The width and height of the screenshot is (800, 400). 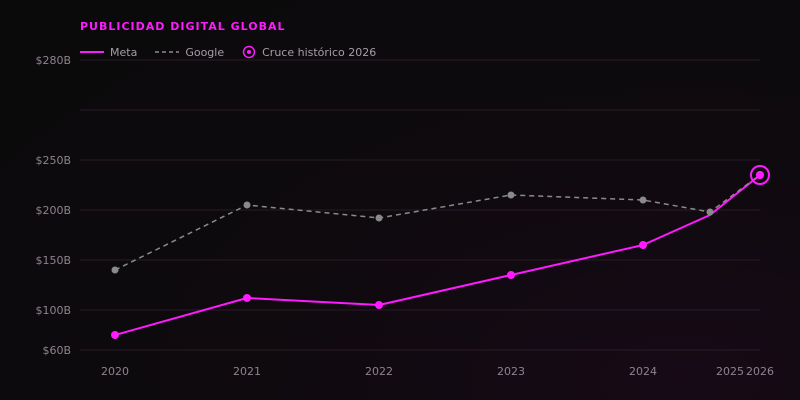 What do you see at coordinates (247, 371) in the screenshot?
I see `x-tick-label: 2021` at bounding box center [247, 371].